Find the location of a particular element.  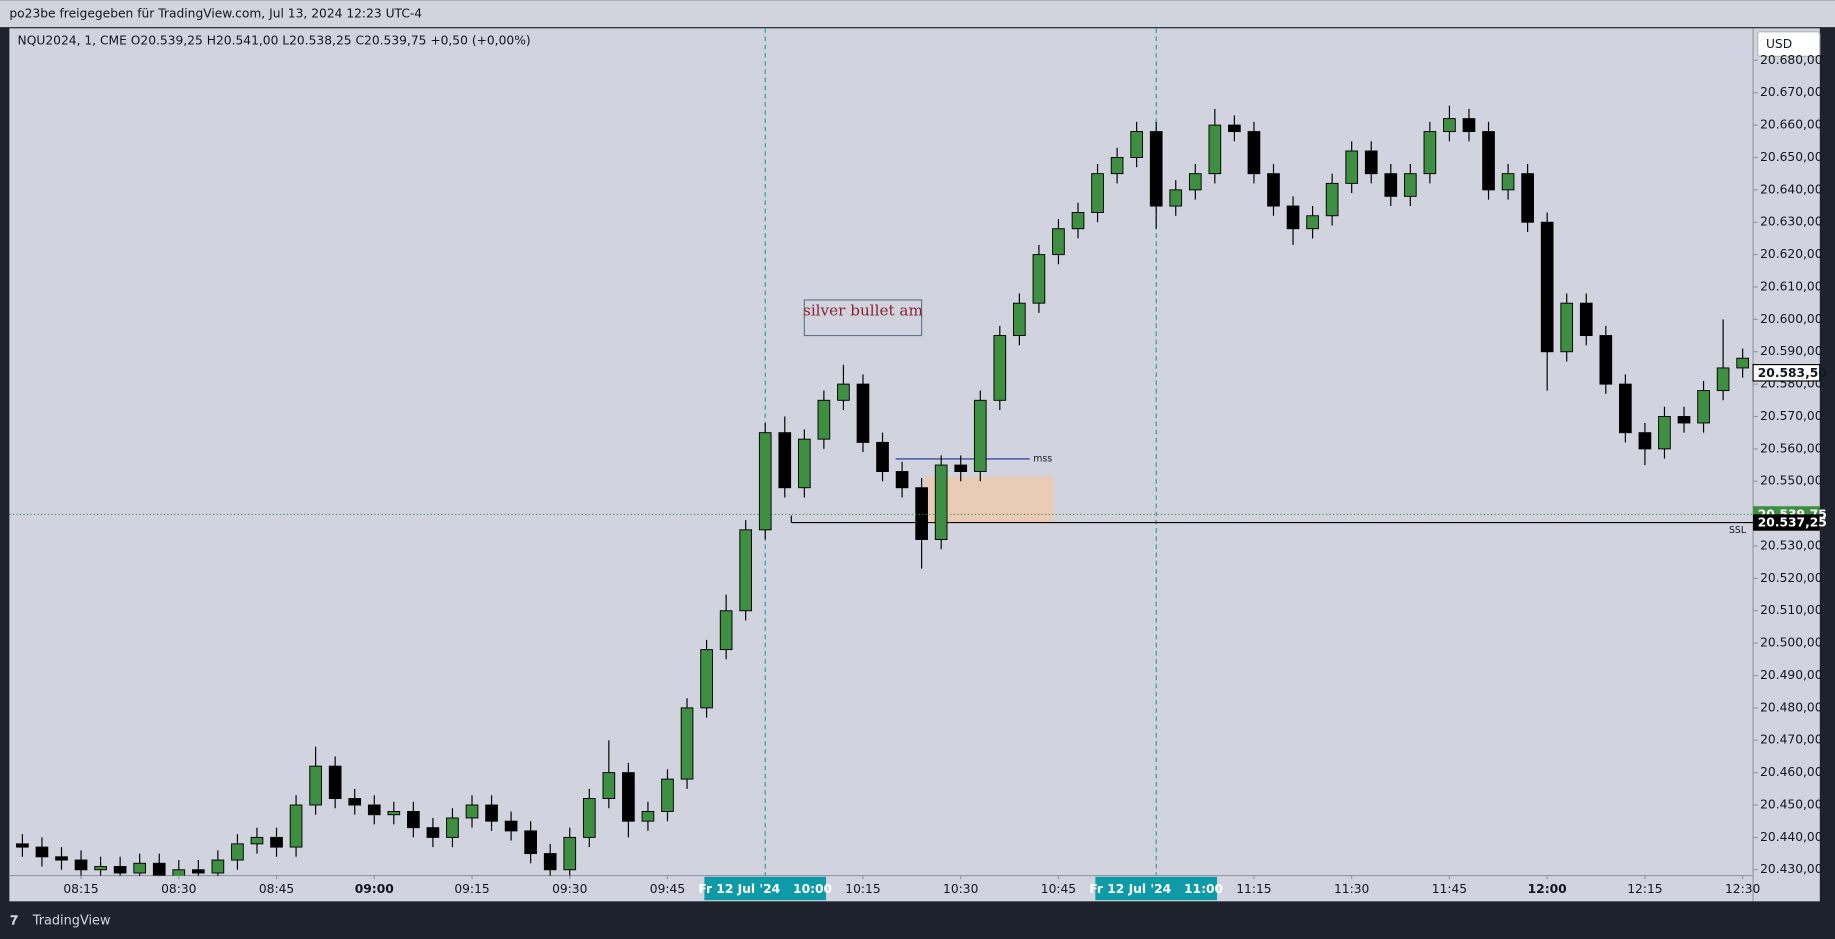

footer-brand: TradingView is located at coordinates (71, 921).